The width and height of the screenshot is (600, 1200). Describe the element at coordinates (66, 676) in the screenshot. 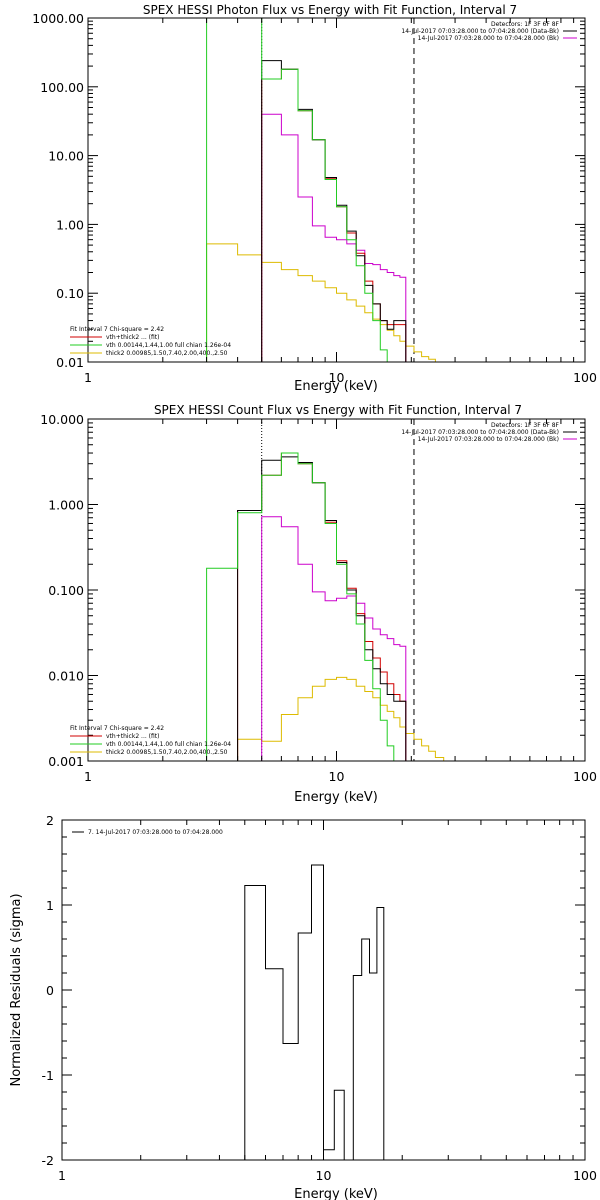

I see `y-tick-label: 0.010` at that location.